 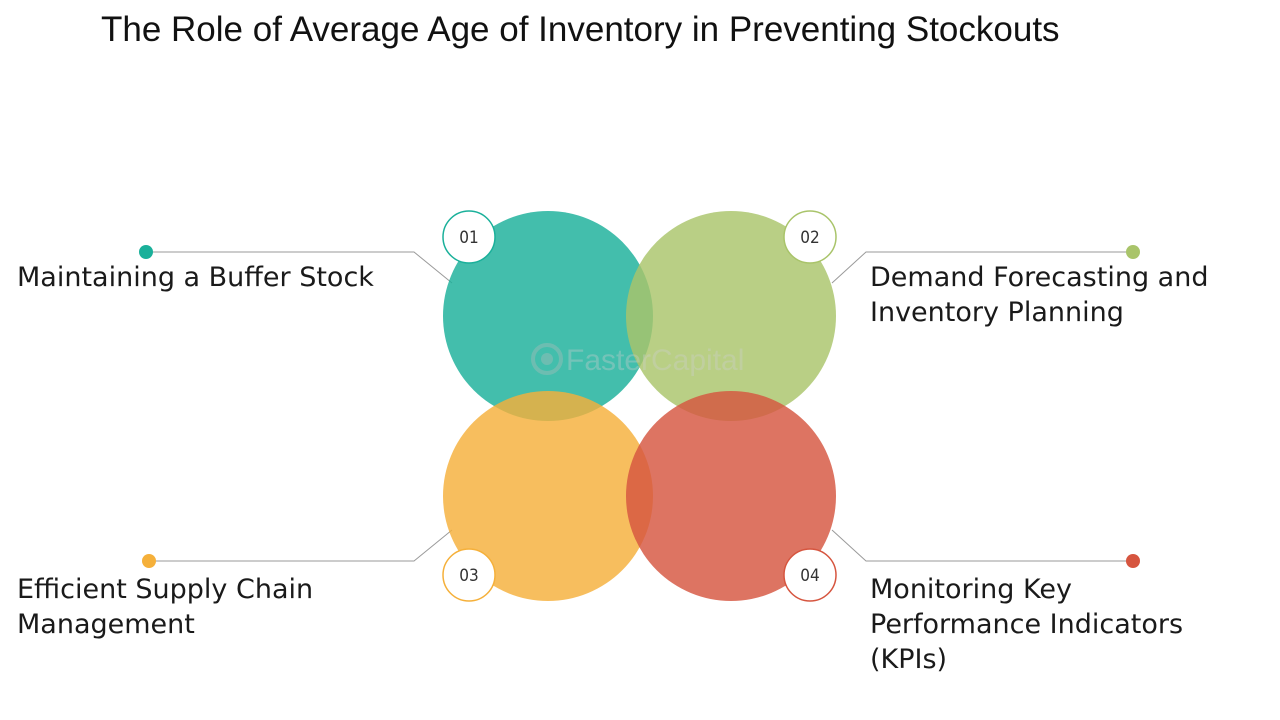 I want to click on watermark-logo: FasterCapital, so click(x=637, y=360).